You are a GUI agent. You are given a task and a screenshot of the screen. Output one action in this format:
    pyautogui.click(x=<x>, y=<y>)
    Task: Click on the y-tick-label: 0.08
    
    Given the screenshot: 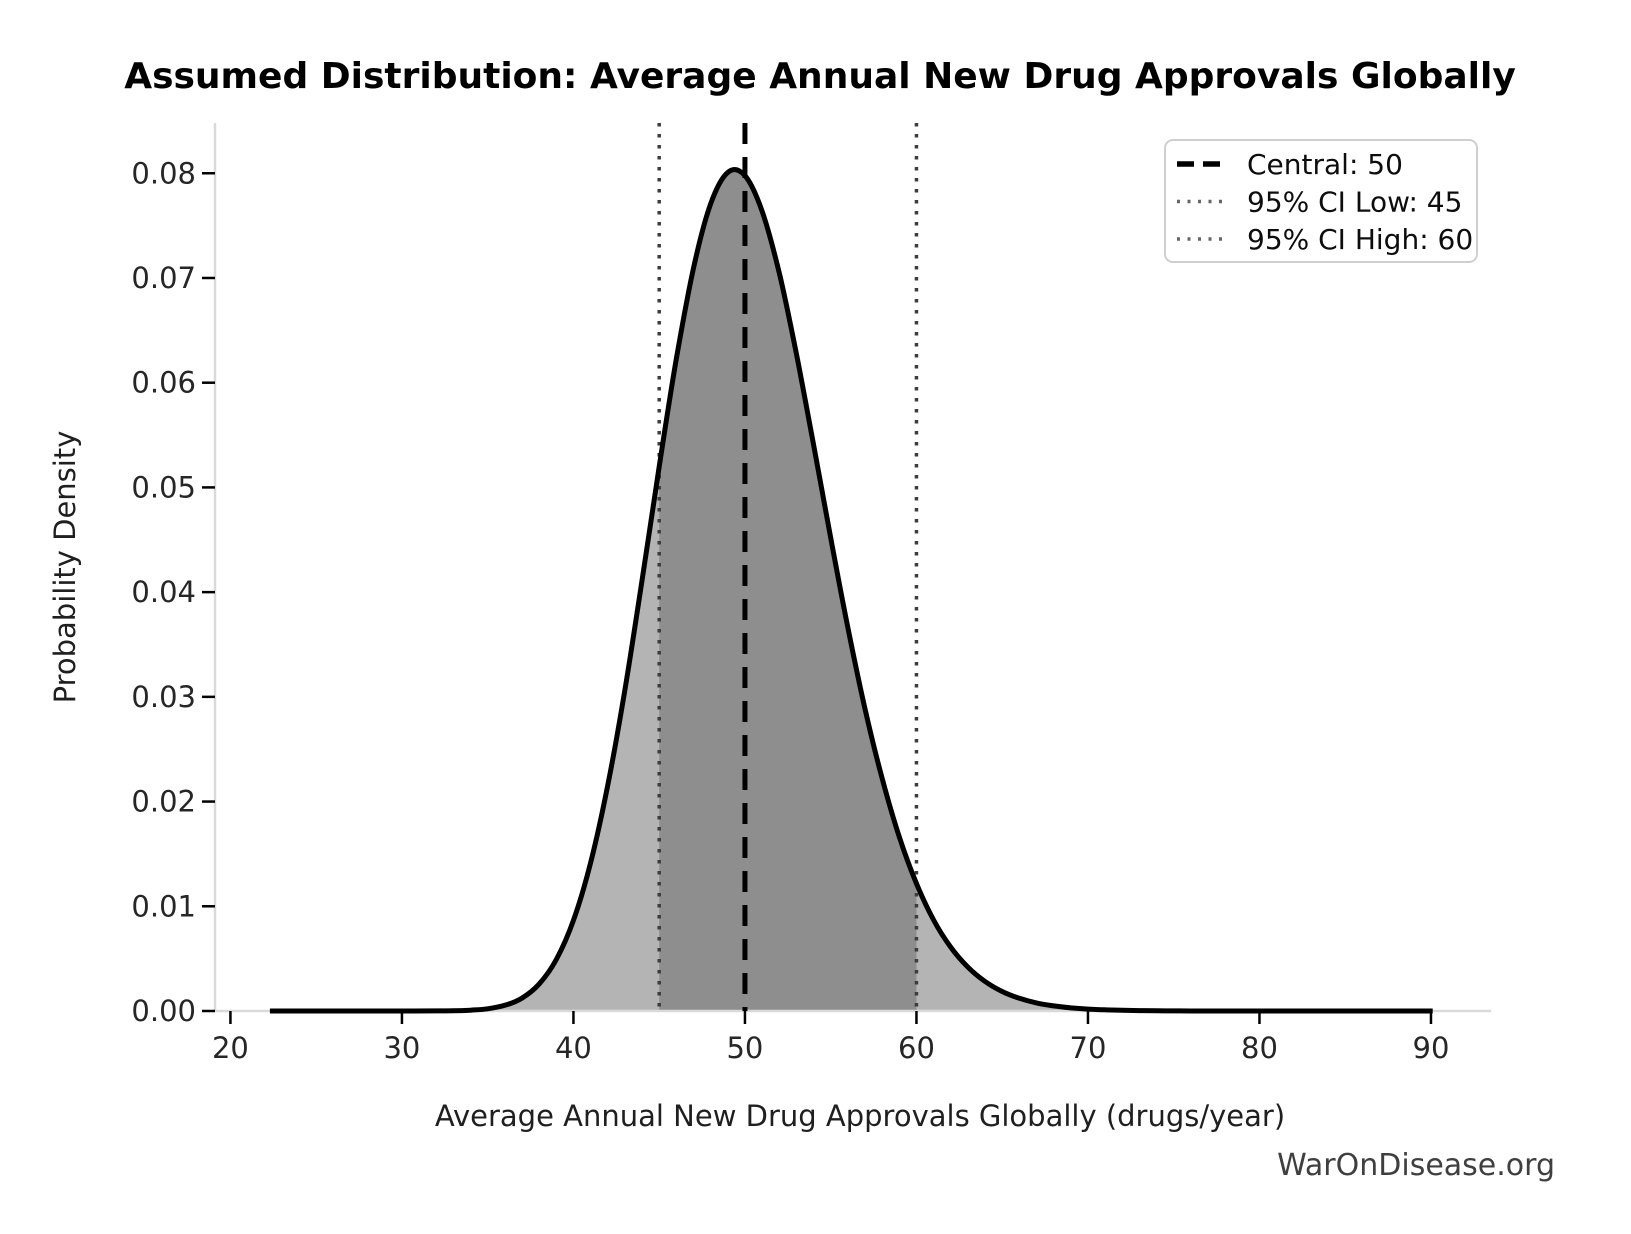 What is the action you would take?
    pyautogui.click(x=163, y=173)
    